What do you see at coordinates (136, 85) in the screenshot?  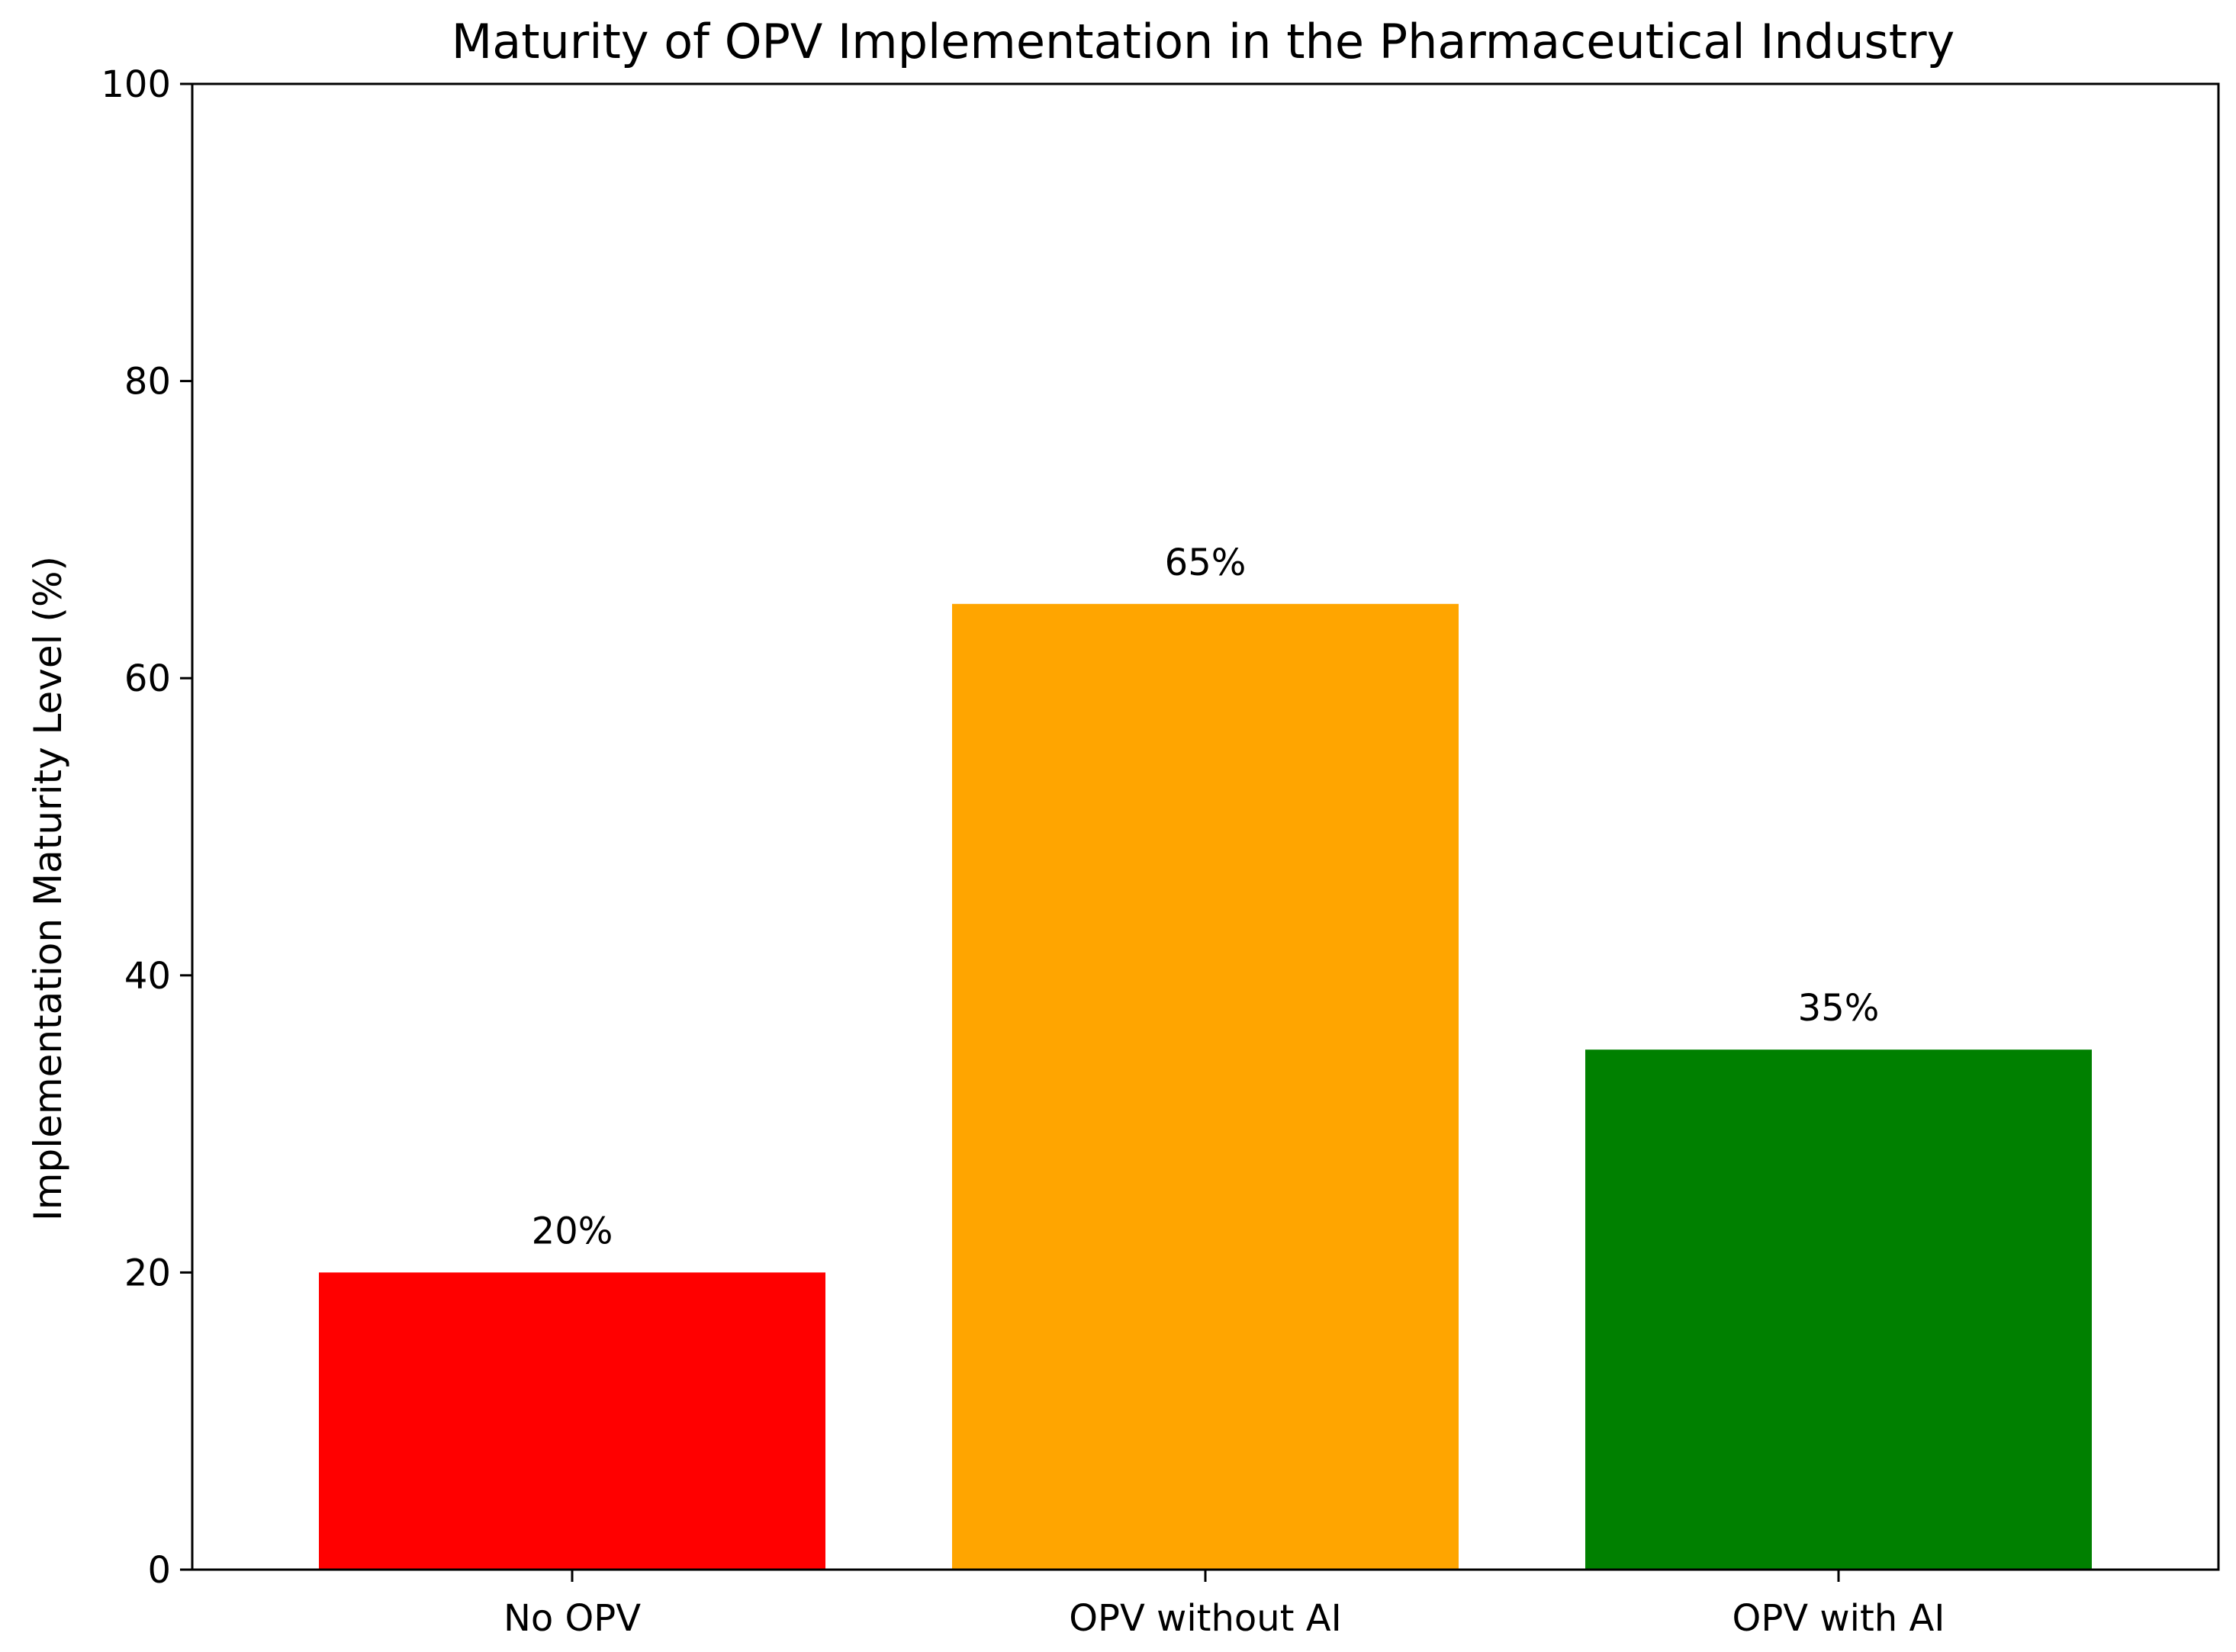 I see `y-tick-label: 100` at bounding box center [136, 85].